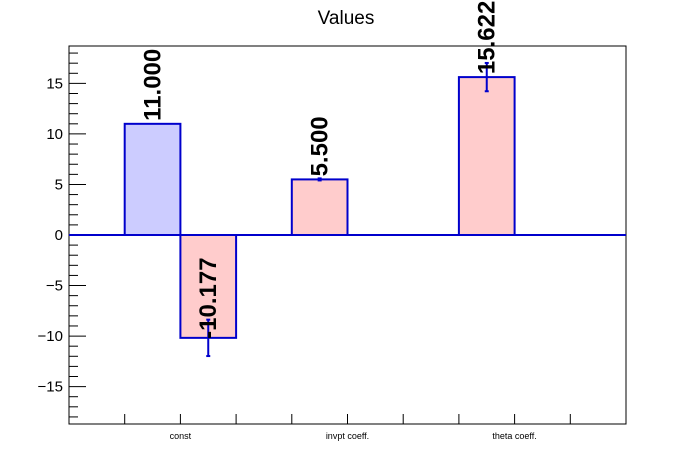 This screenshot has height=472, width=696. What do you see at coordinates (347, 436) in the screenshot?
I see `x-tick-label: invpt coeff.` at bounding box center [347, 436].